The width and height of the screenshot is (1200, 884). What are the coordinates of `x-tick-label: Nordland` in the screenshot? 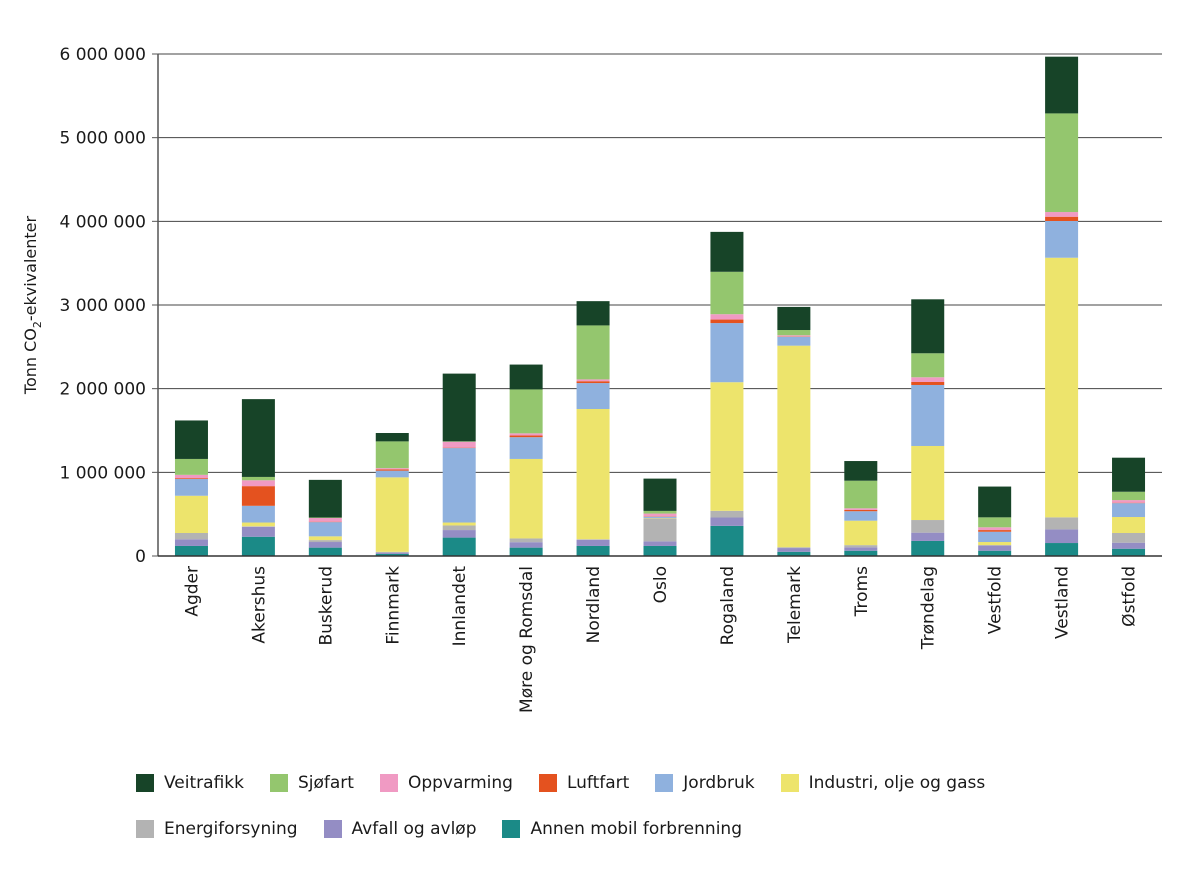 It's located at (594, 604).